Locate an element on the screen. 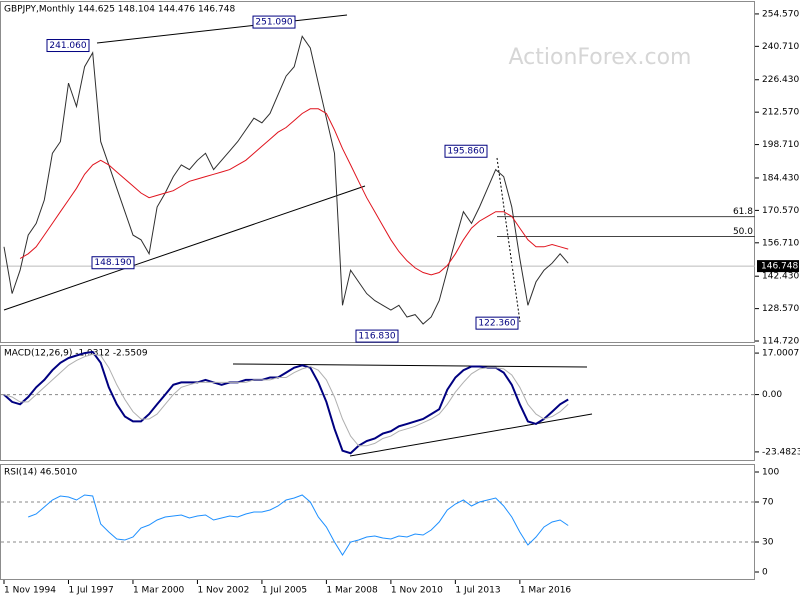 Image resolution: width=800 pixels, height=600 pixels. y-tick-label: 170.570 is located at coordinates (780, 211).